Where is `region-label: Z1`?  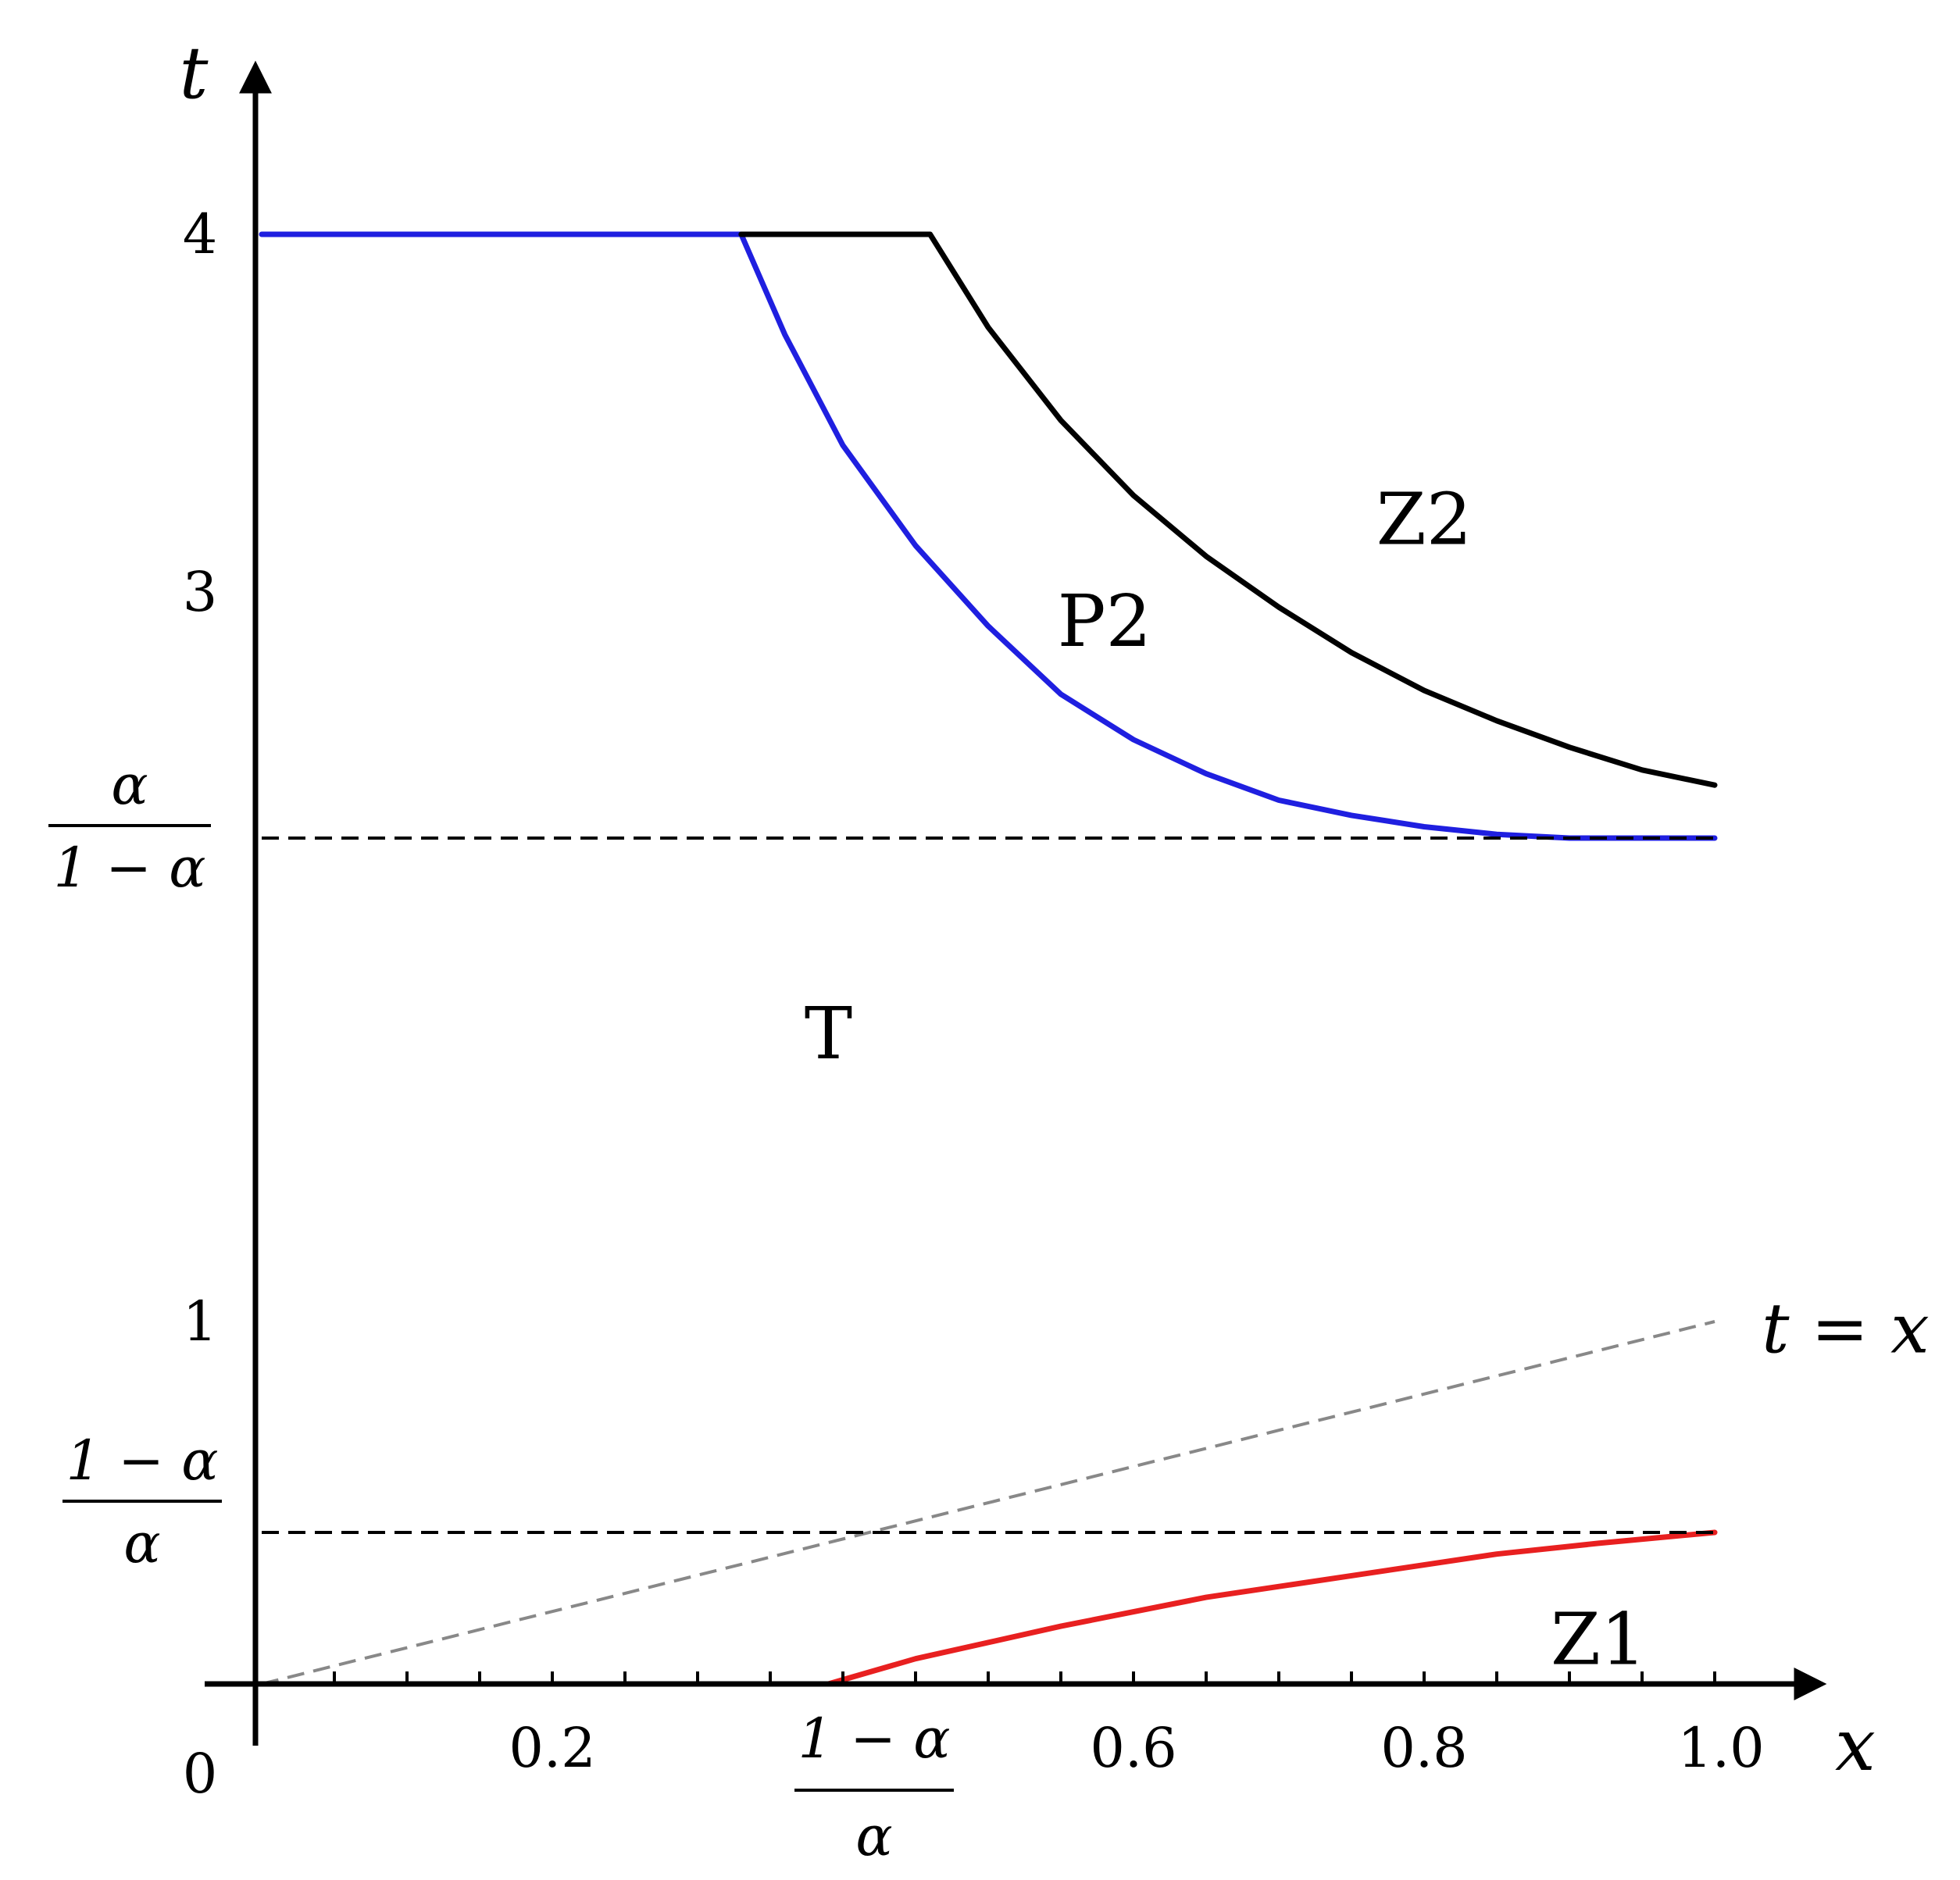 region-label: Z1 is located at coordinates (1598, 1640).